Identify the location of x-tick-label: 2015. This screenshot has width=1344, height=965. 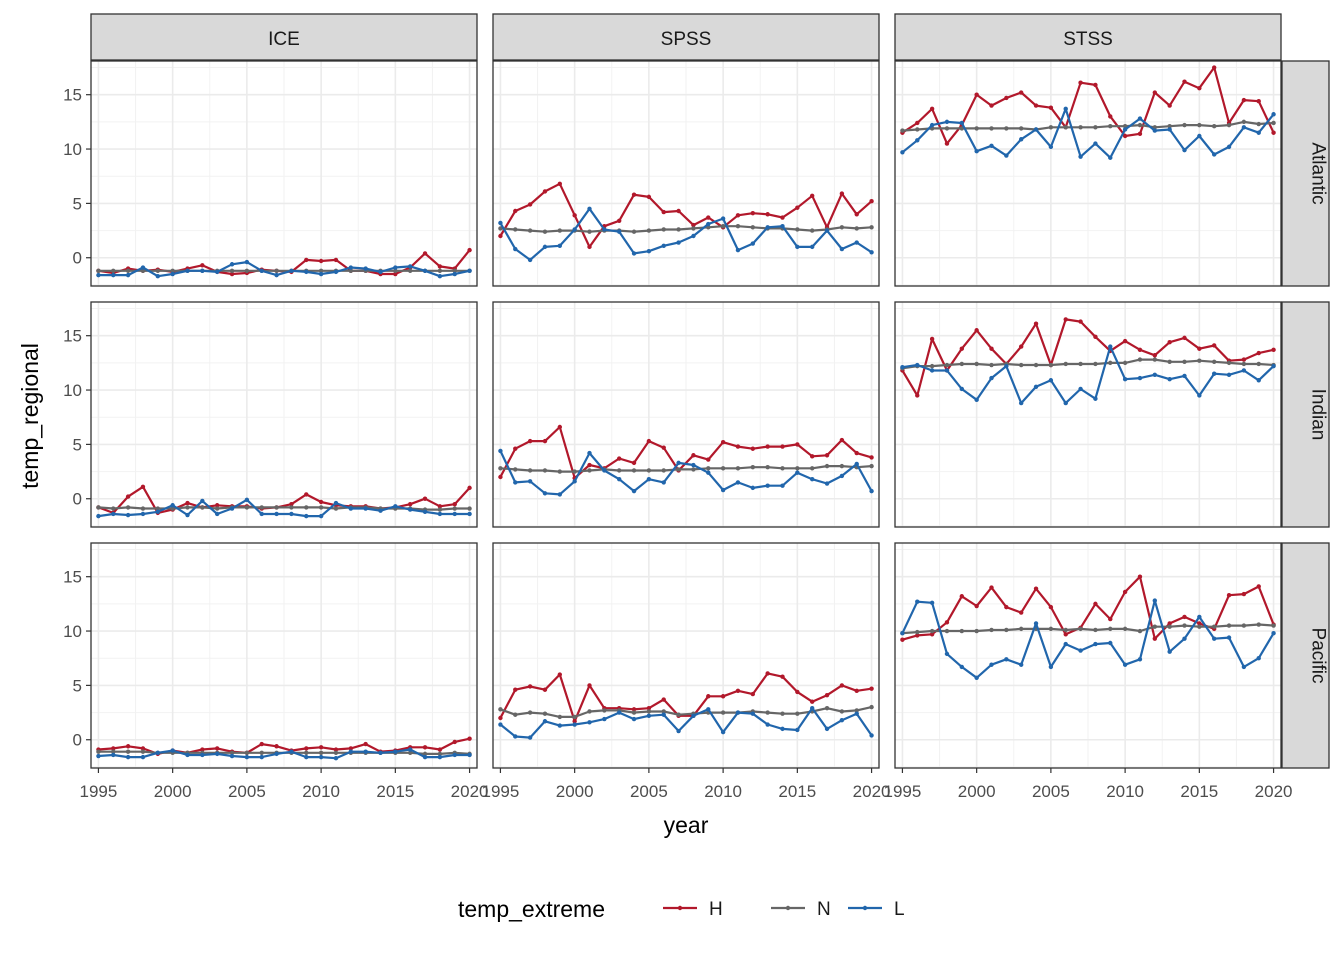
(797, 791).